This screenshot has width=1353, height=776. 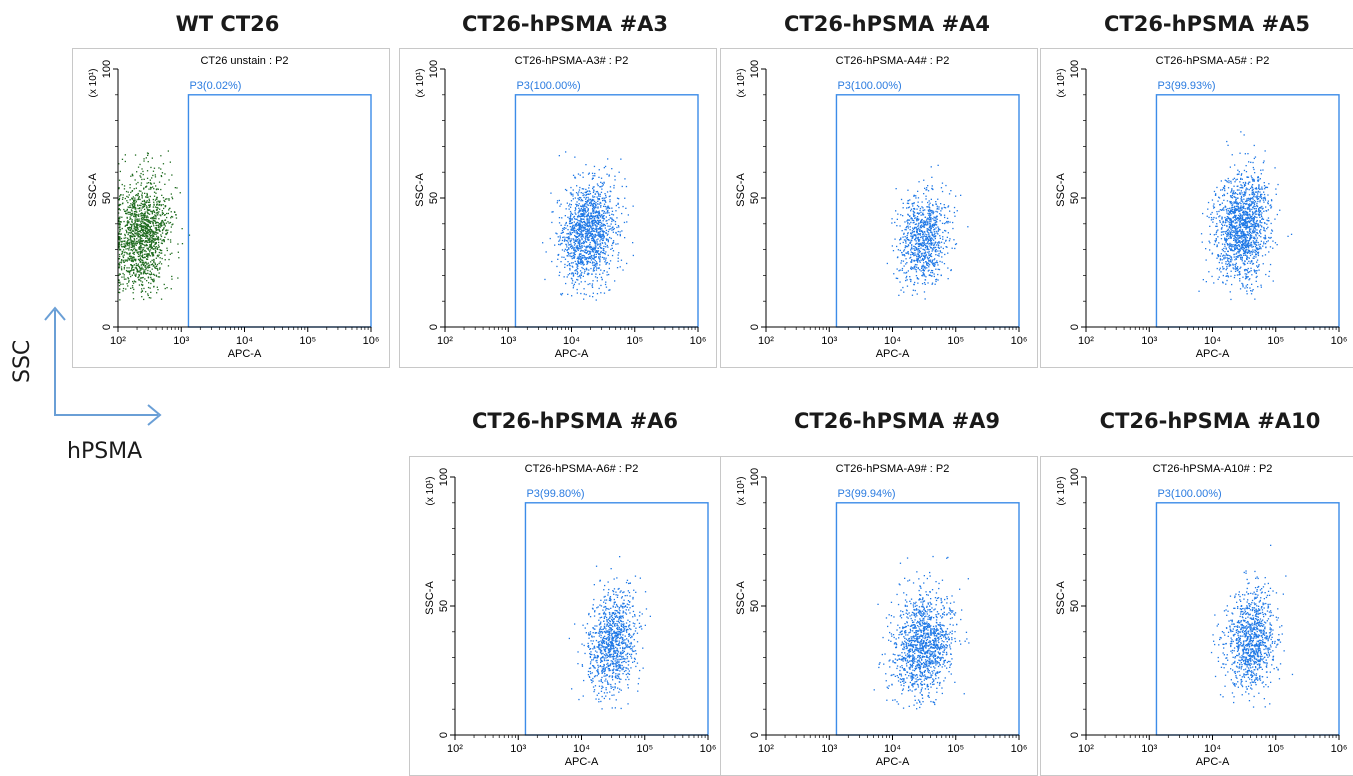 What do you see at coordinates (107, 69) in the screenshot?
I see `y-tick-label: 100` at bounding box center [107, 69].